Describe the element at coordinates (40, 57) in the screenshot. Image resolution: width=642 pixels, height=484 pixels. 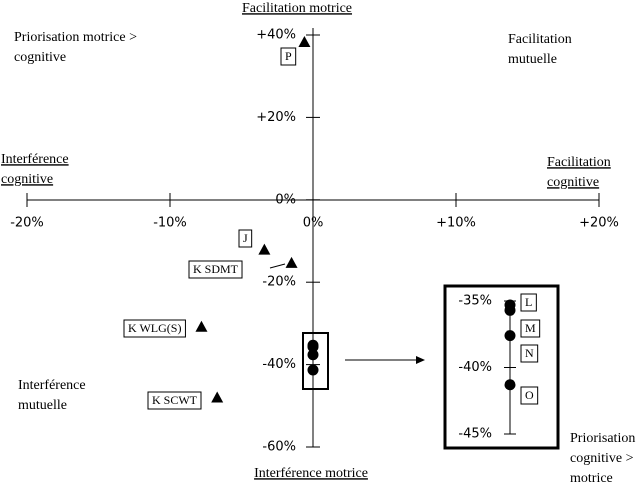
I see `quadrant-label: cognitive` at that location.